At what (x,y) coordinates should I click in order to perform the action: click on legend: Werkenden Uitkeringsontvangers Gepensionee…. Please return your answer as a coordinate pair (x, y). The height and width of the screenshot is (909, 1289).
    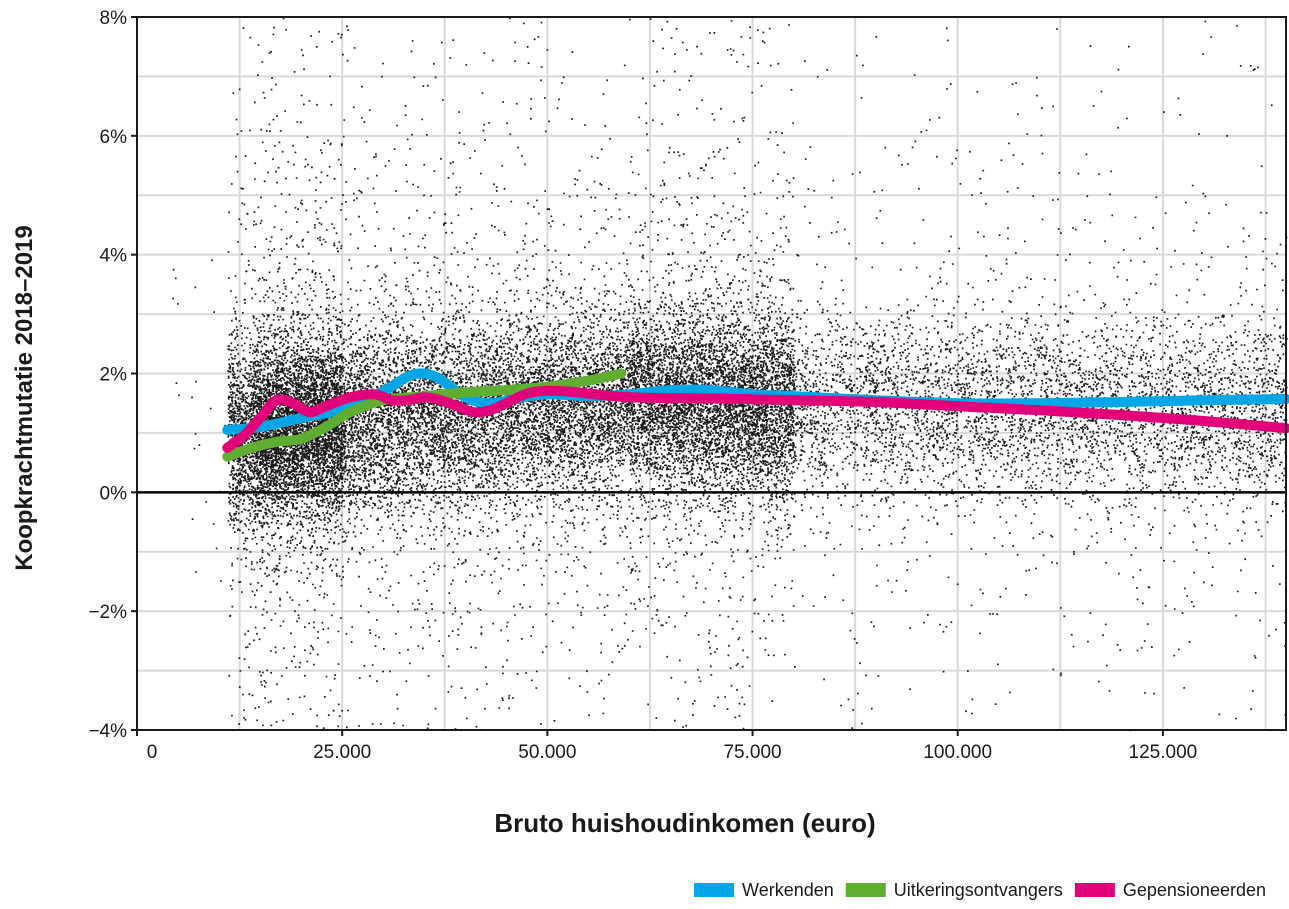
    Looking at the image, I should click on (980, 890).